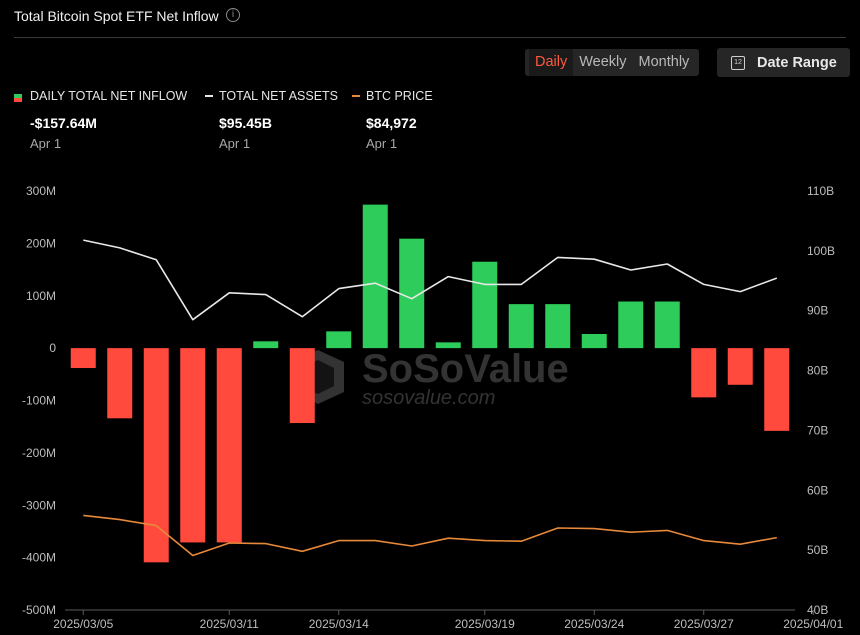 Image resolution: width=860 pixels, height=635 pixels. Describe the element at coordinates (18, 98) in the screenshot. I see `net-inflow-swatch` at that location.